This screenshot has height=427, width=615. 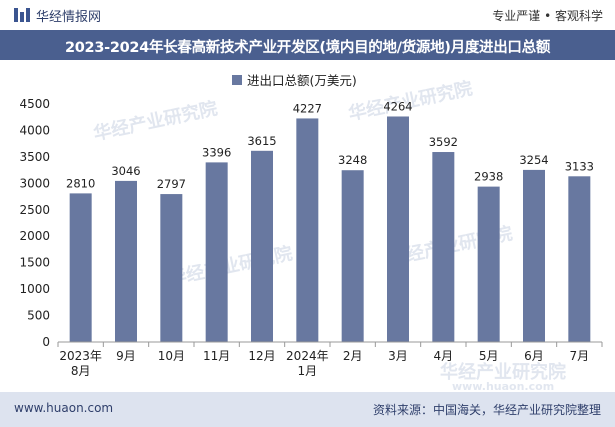 I want to click on watermark-url: www.huaon.com, so click(x=503, y=386).